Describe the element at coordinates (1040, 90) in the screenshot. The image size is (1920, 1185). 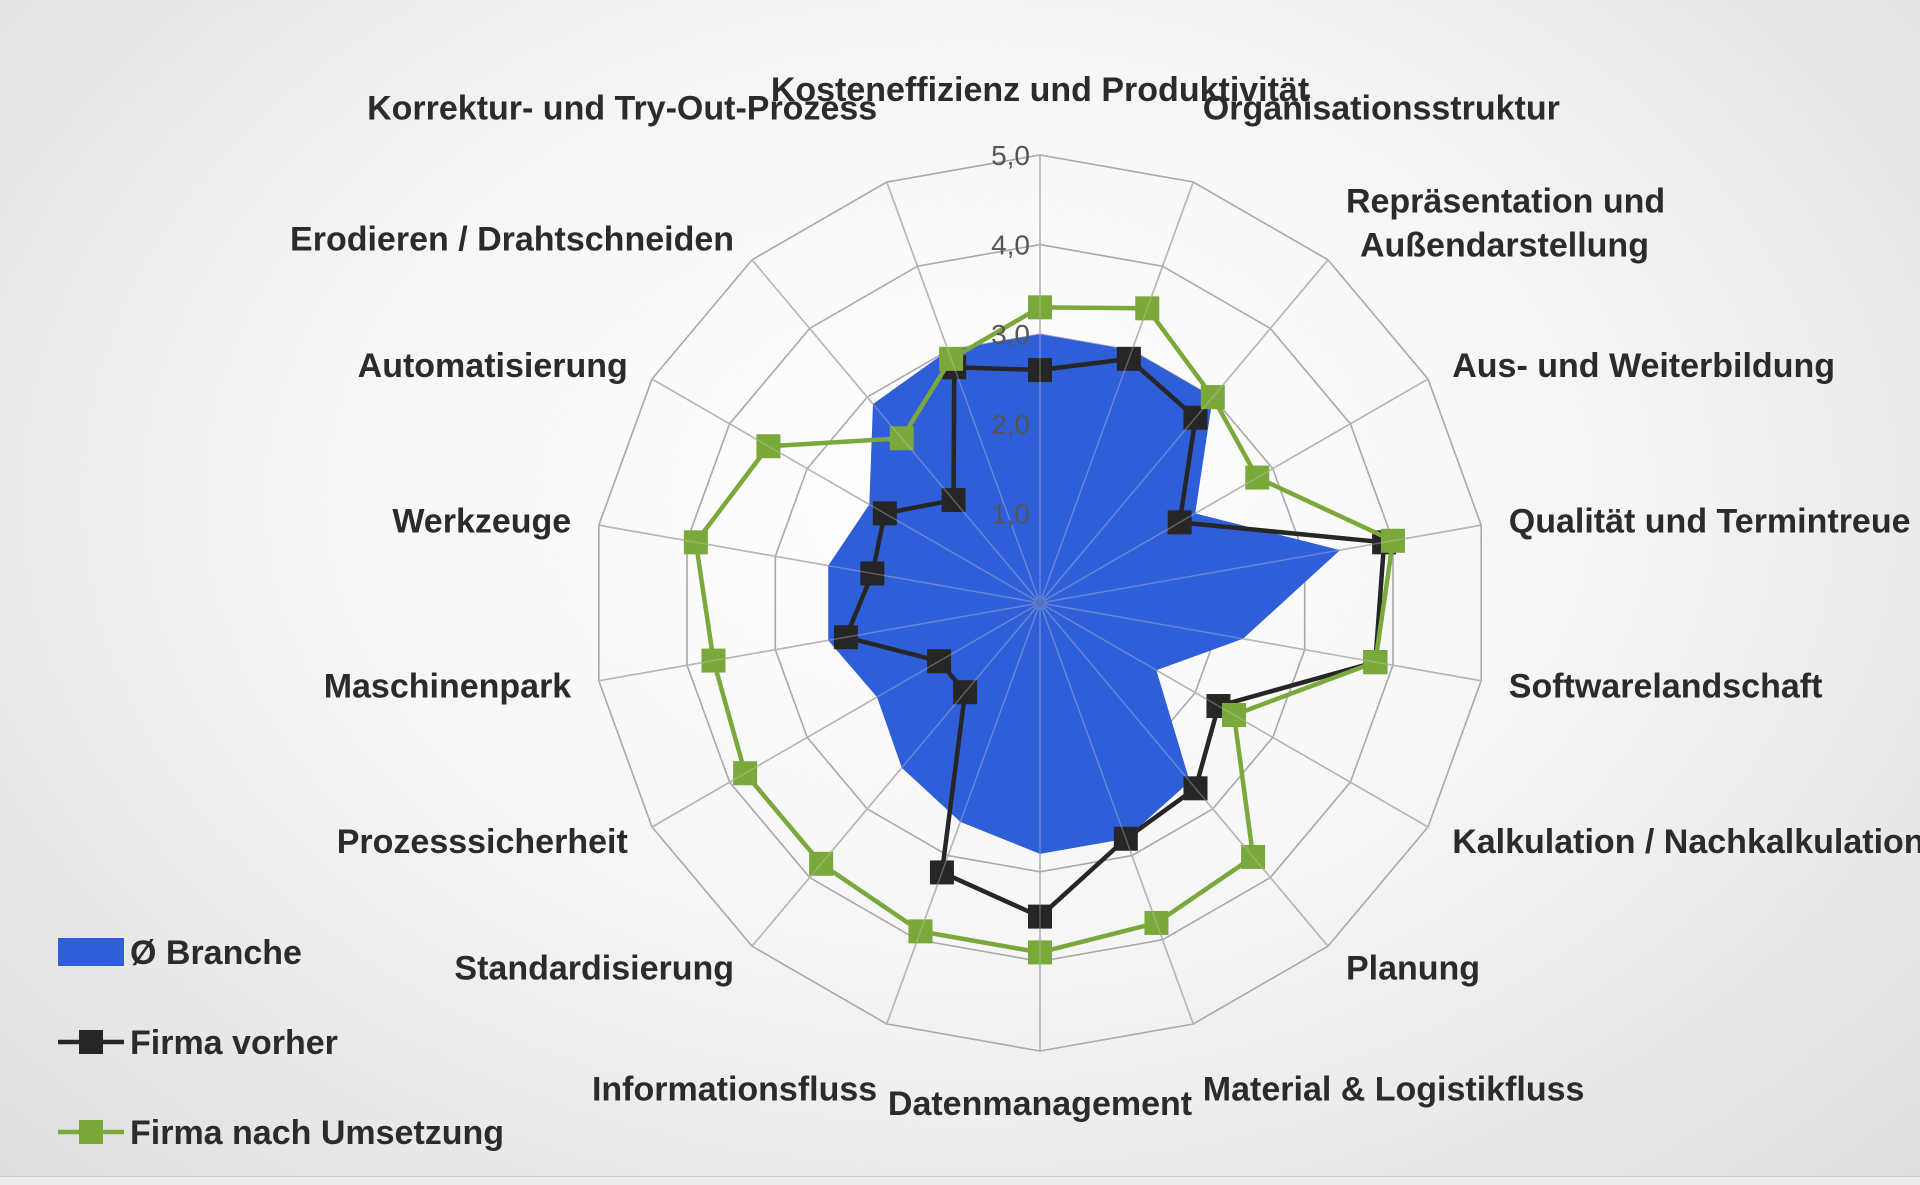
I see `axis-label: Kosteneffizienz und Produktivität` at that location.